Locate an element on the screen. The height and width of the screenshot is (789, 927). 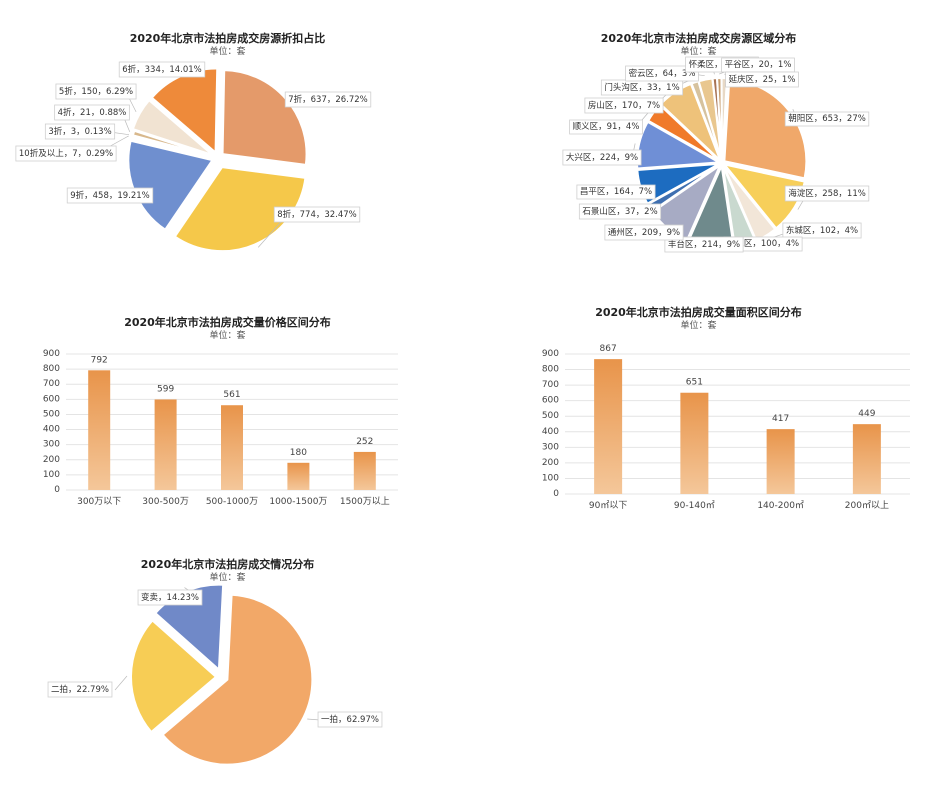
pie-slice-label: 延庆区，25，1% is located at coordinates (762, 79).